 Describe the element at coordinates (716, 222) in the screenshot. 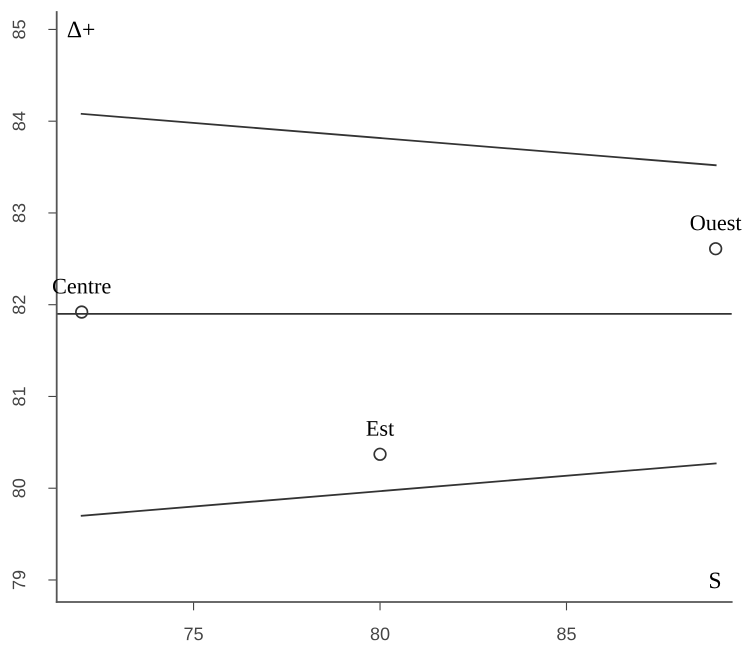

I see `annotation: Ouest` at that location.